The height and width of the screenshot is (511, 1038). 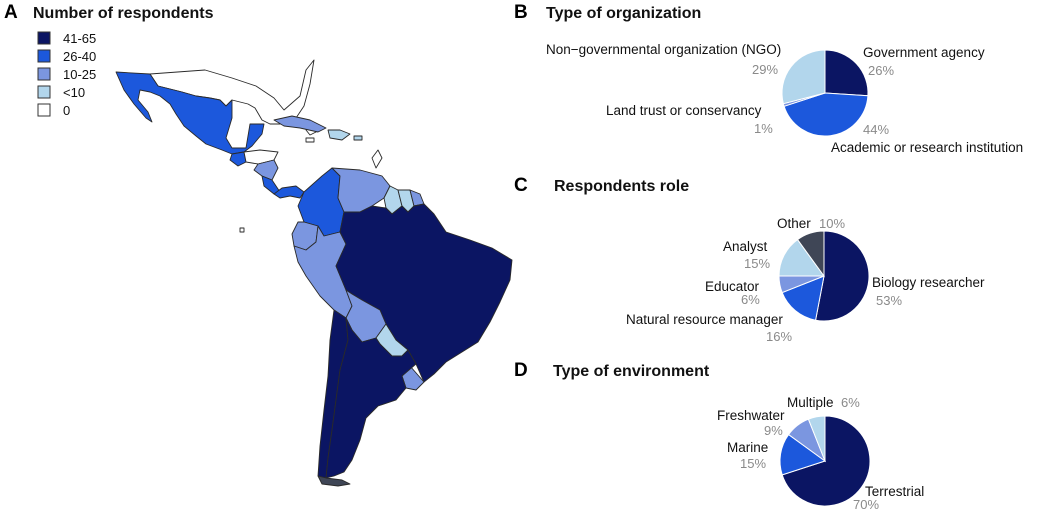 I want to click on legend-item-41-65: 41-65, so click(x=66, y=38).